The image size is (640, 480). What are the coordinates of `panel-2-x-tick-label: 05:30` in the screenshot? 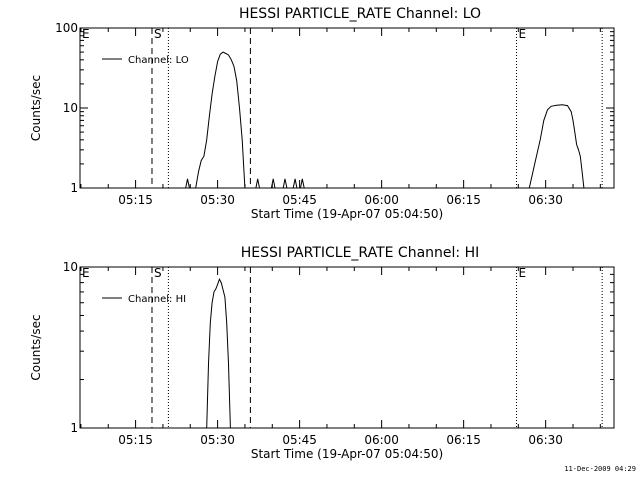 It's located at (217, 440).